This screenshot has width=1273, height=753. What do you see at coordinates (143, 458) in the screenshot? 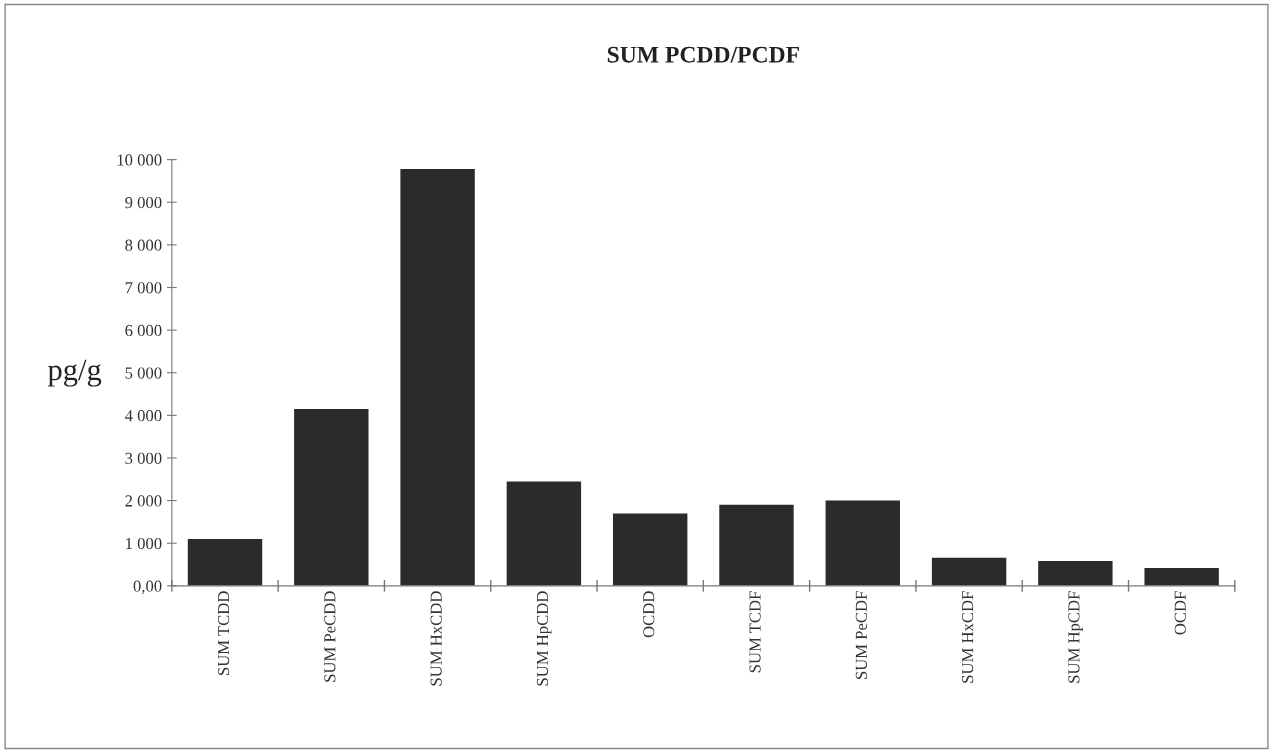
I see `y-tick-label: 3 000` at bounding box center [143, 458].